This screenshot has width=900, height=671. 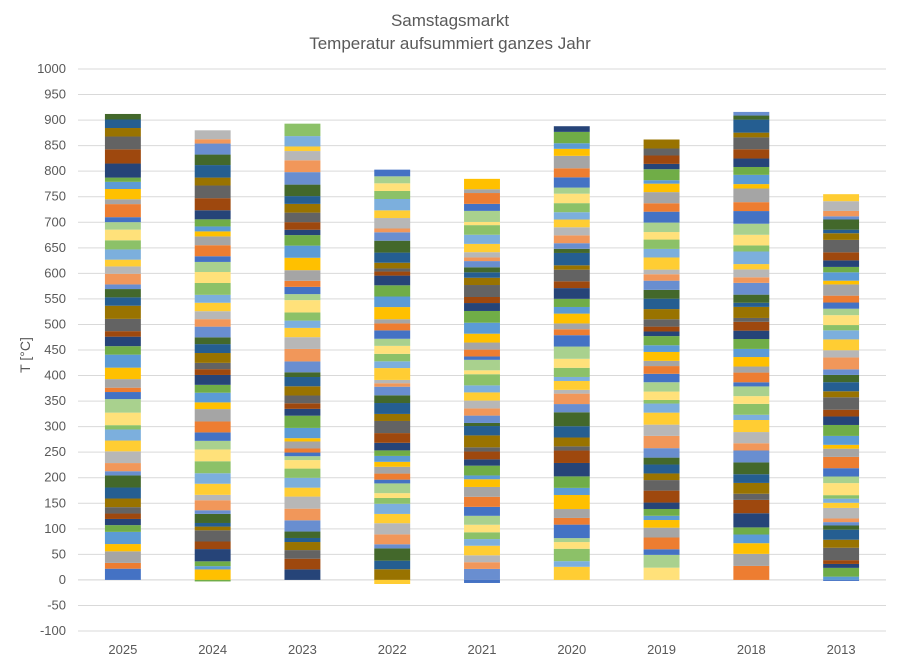 What do you see at coordinates (212, 580) in the screenshot?
I see `bar-segment-negative` at bounding box center [212, 580].